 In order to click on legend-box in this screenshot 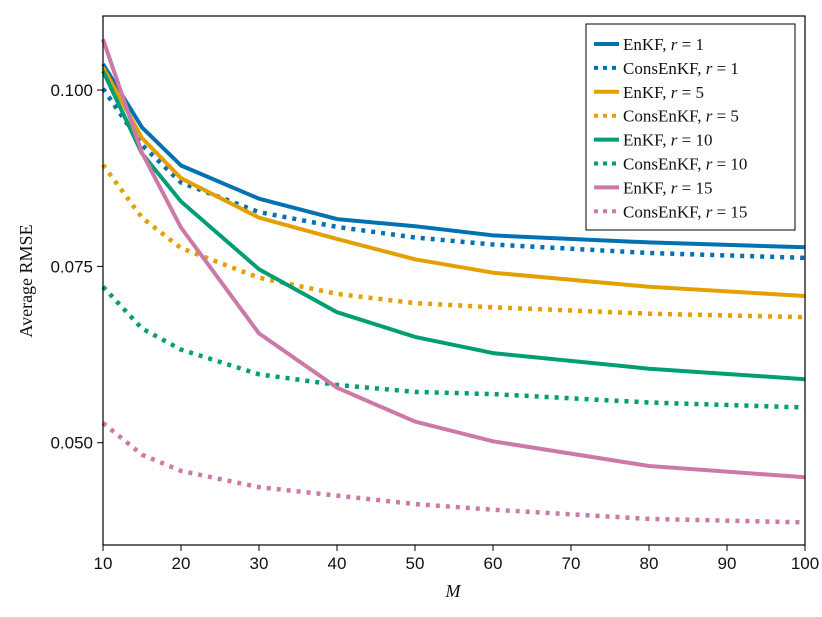, I will do `click(690, 127)`.